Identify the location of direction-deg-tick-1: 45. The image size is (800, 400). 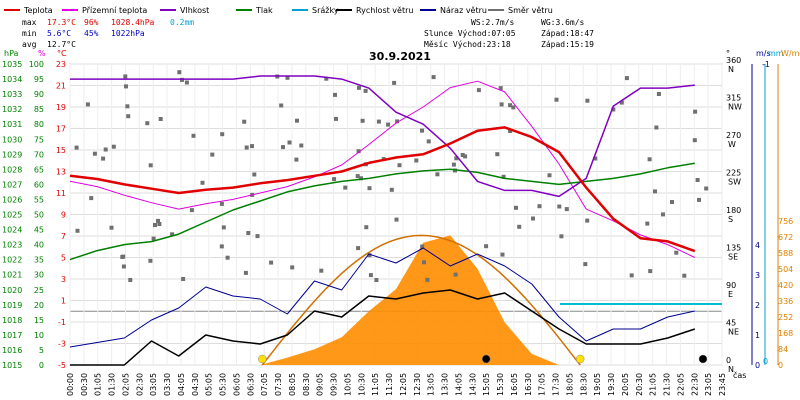
(731, 323).